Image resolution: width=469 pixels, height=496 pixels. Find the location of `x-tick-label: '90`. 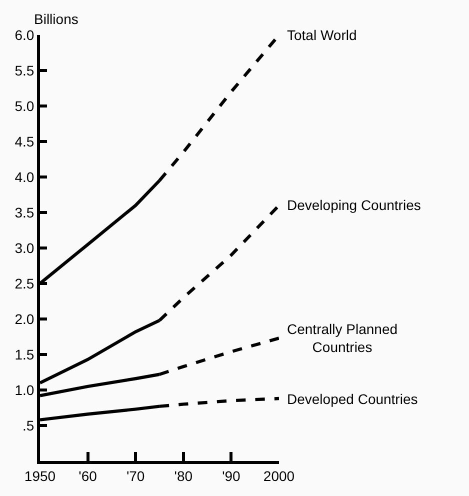

x-tick-label: '90 is located at coordinates (231, 476).